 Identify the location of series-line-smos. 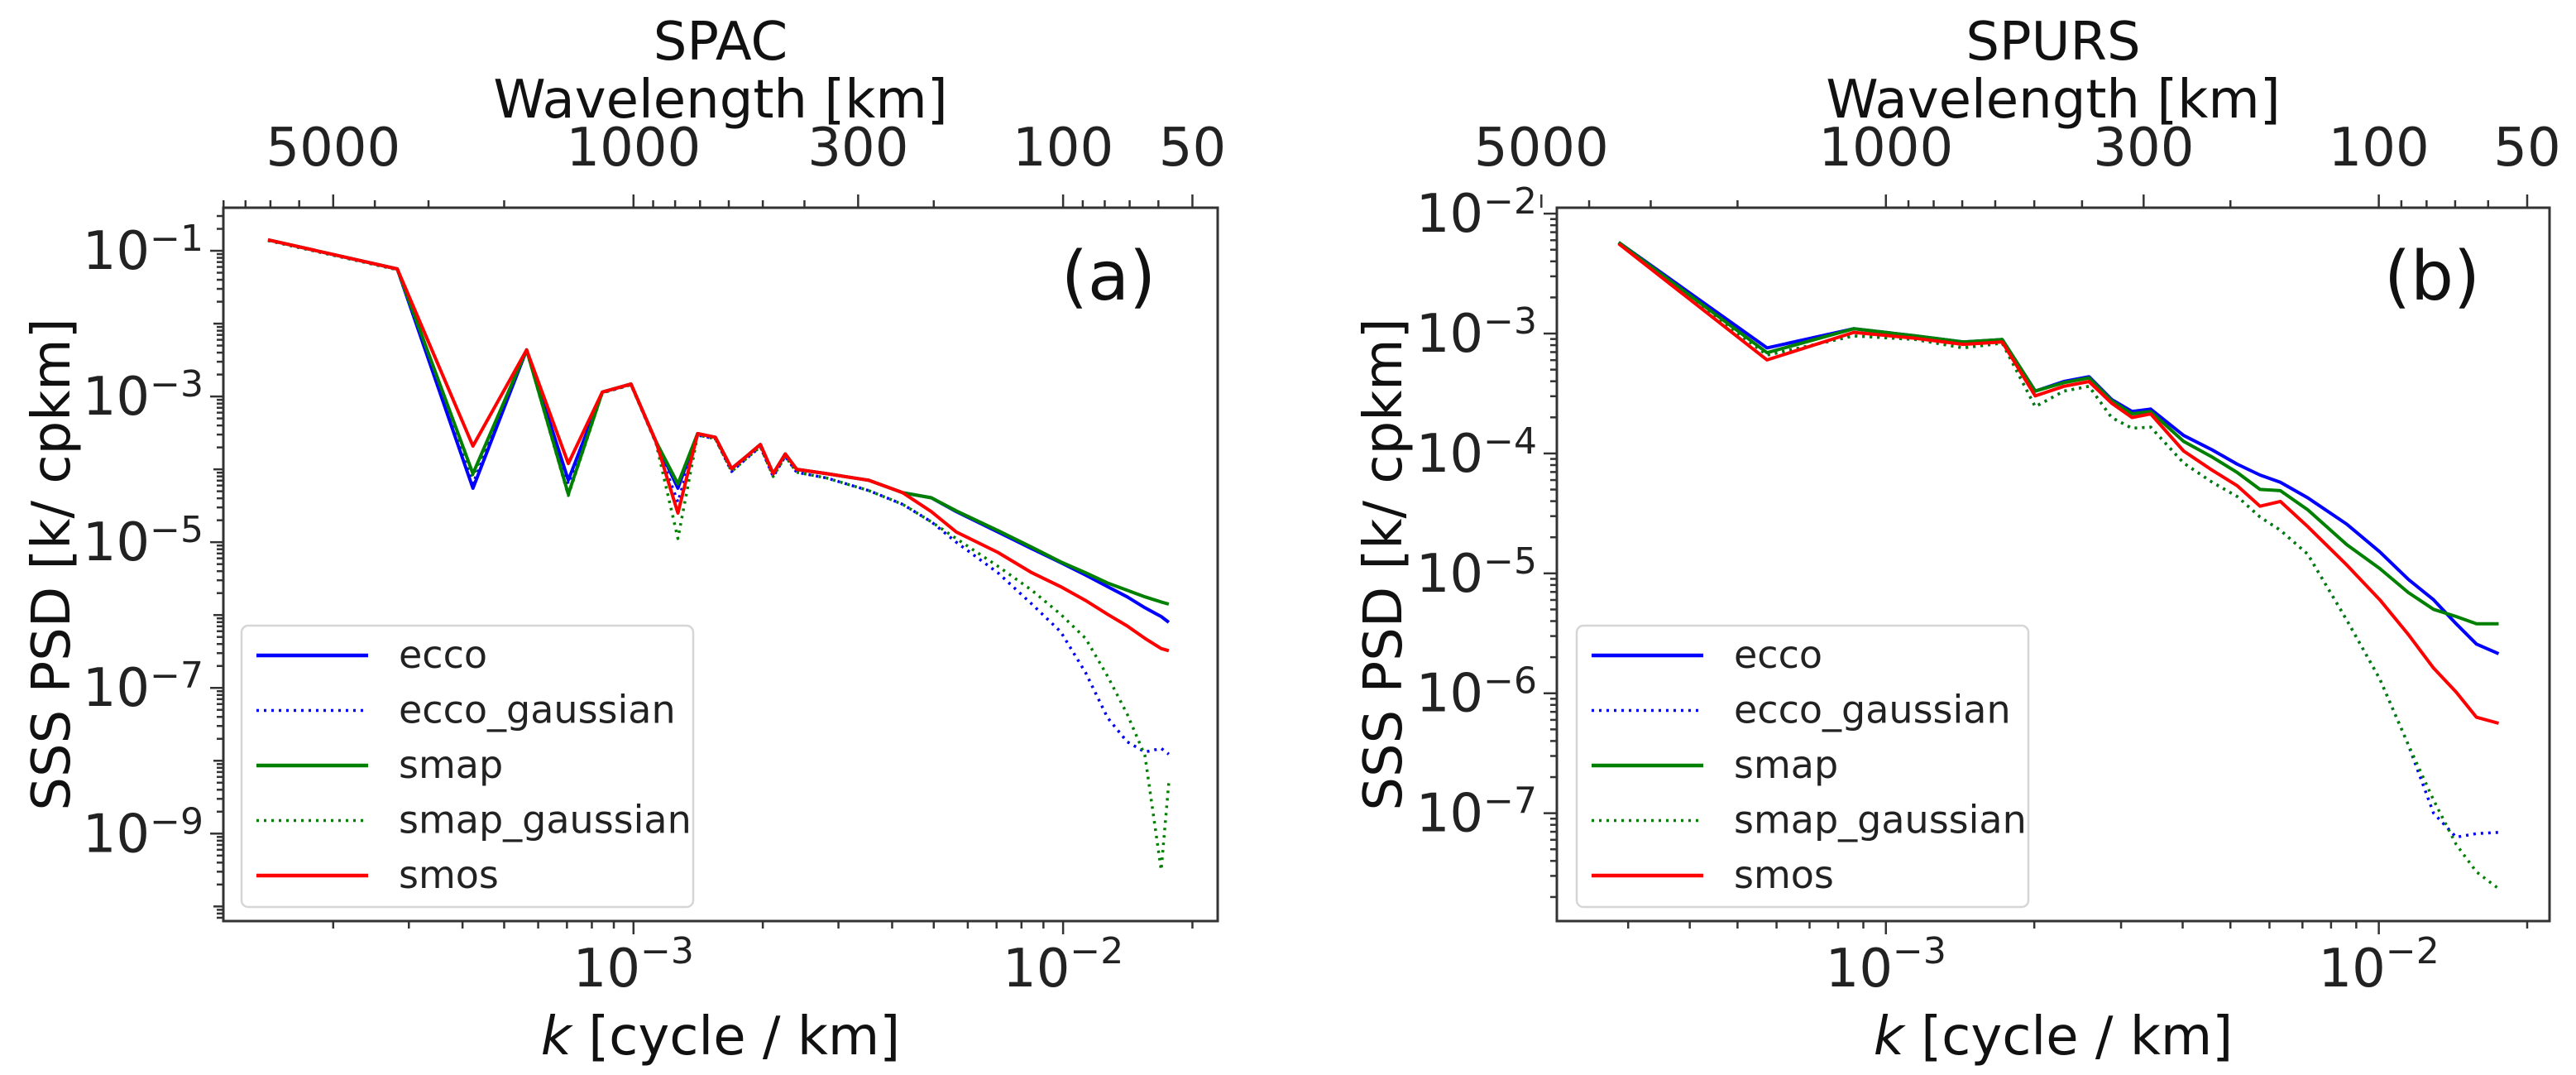
(719, 445).